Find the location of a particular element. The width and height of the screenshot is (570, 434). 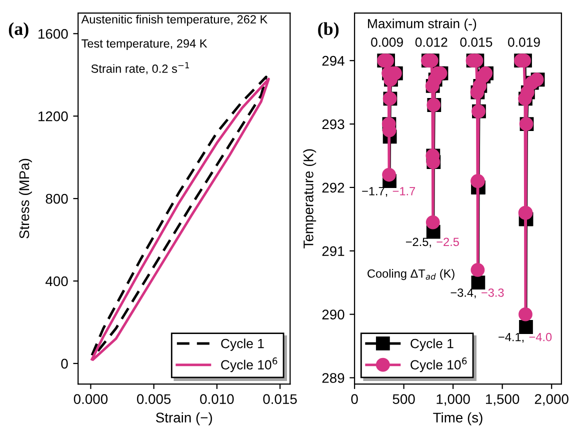

chart-title: (a) is located at coordinates (18, 30).